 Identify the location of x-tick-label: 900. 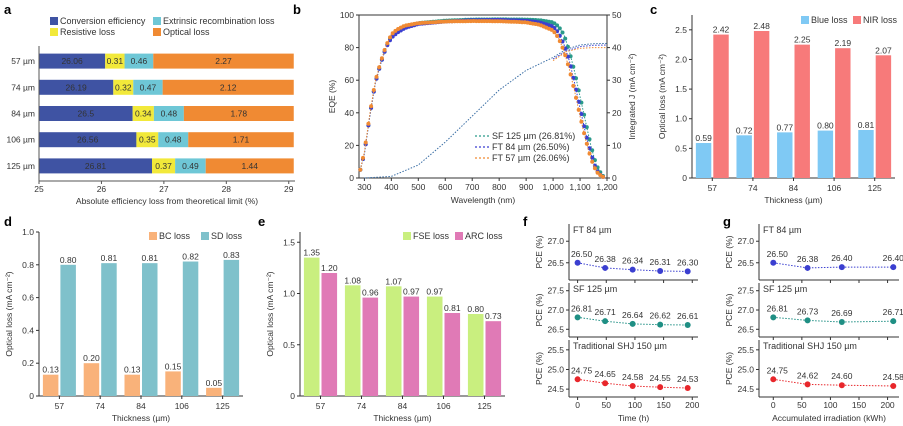
(526, 187).